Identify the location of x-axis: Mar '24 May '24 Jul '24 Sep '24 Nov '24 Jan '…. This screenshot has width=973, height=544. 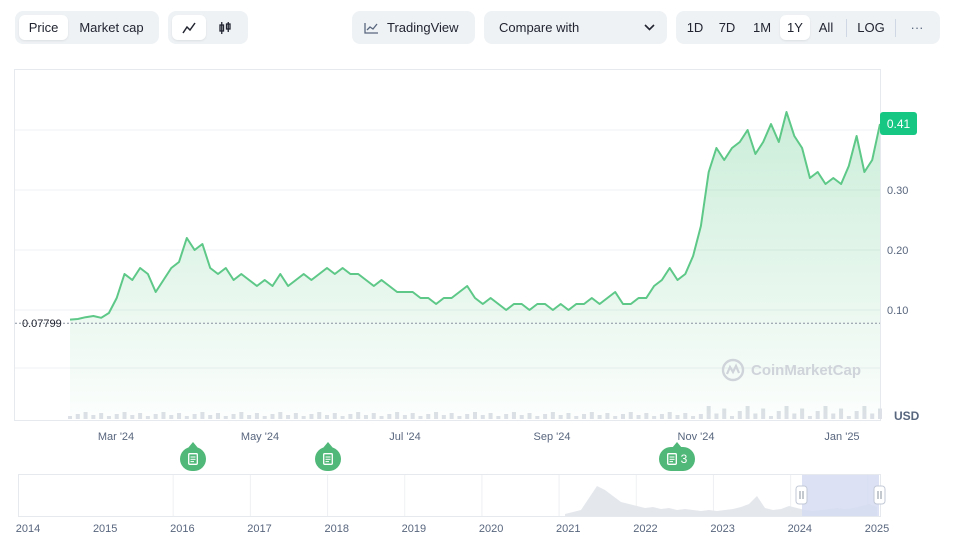
(479, 437).